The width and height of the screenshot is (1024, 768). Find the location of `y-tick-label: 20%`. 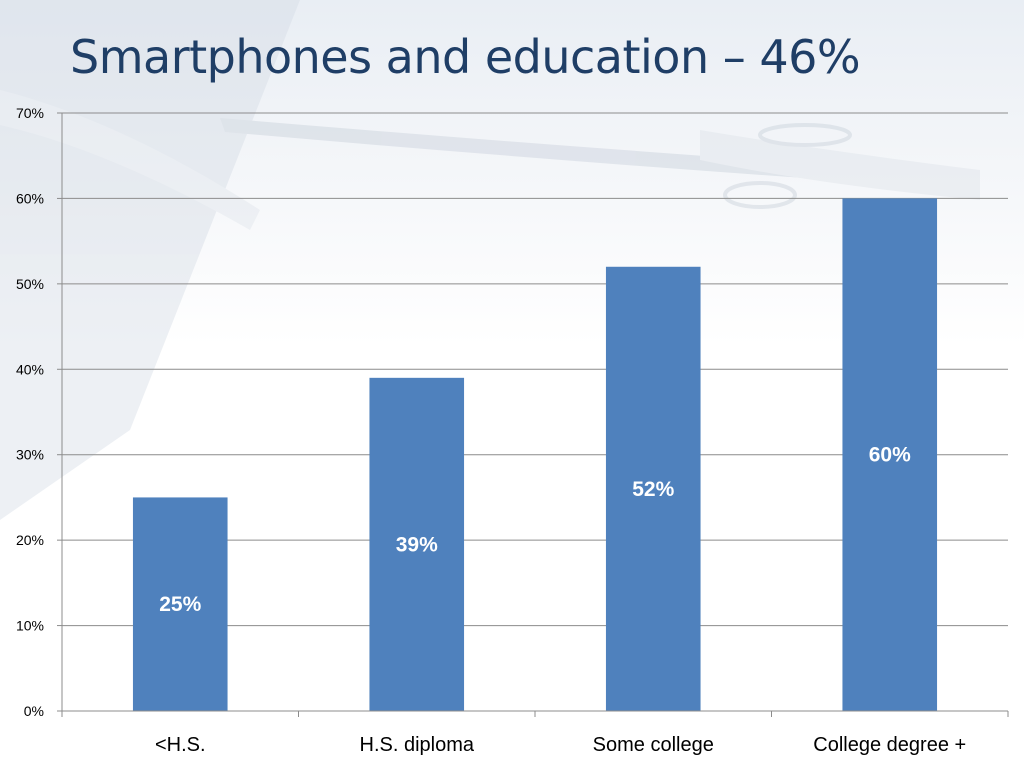

y-tick-label: 20% is located at coordinates (30, 540).